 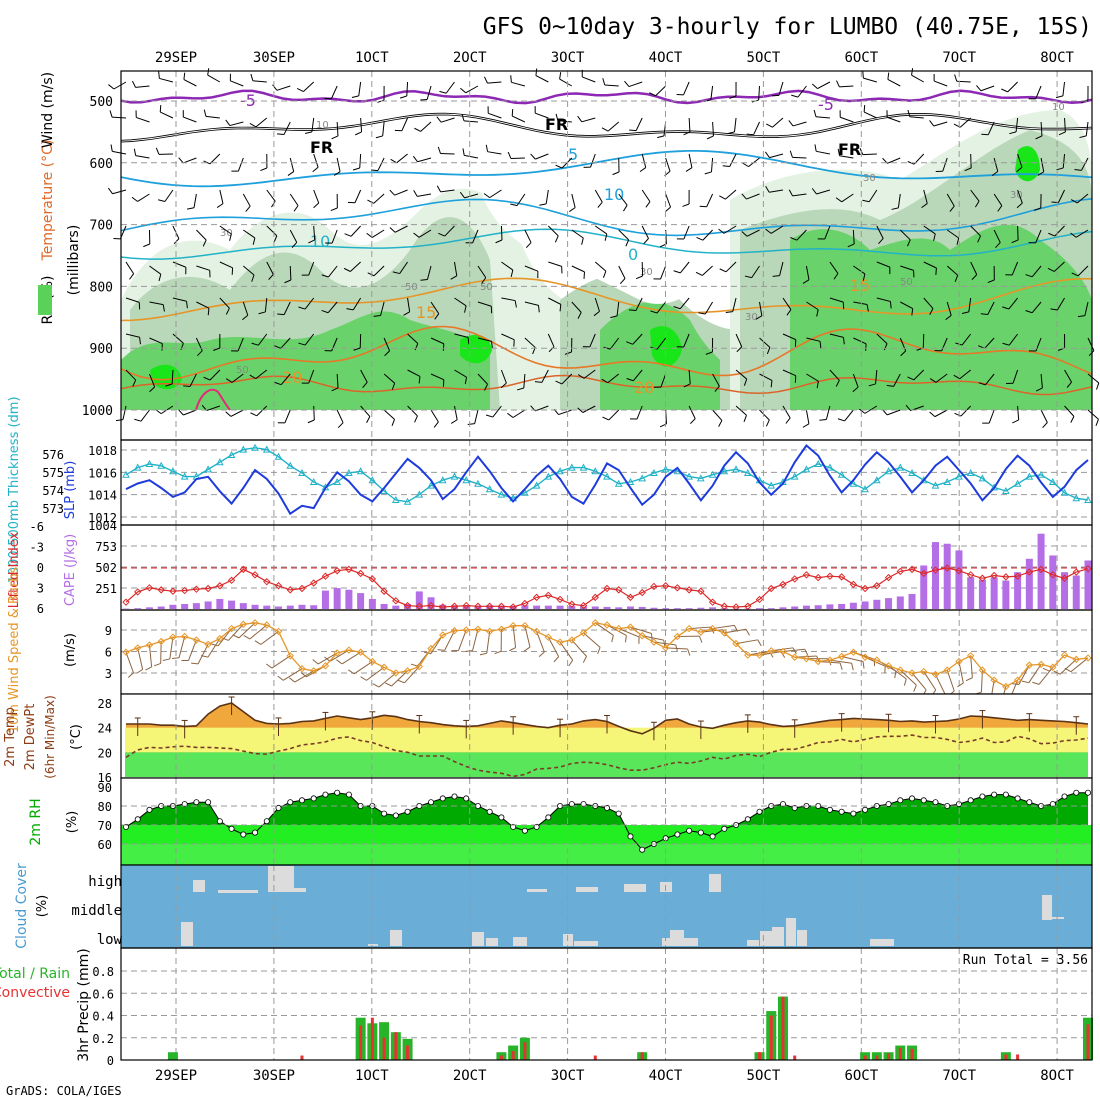 I want to click on upper-wind-label: Wind (m/s), so click(x=48, y=110).